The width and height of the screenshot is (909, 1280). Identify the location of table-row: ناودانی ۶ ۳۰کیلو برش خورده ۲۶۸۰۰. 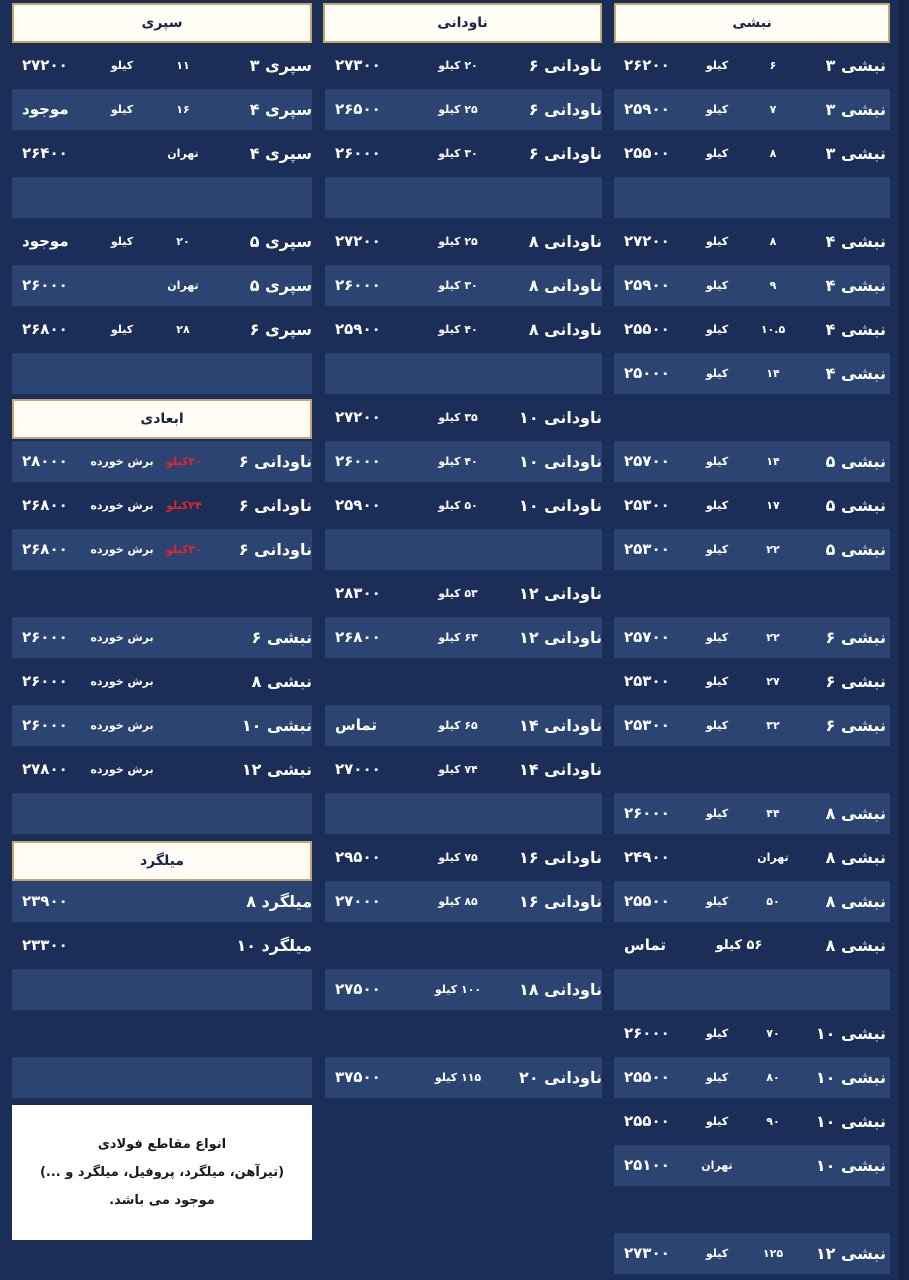
(162, 549).